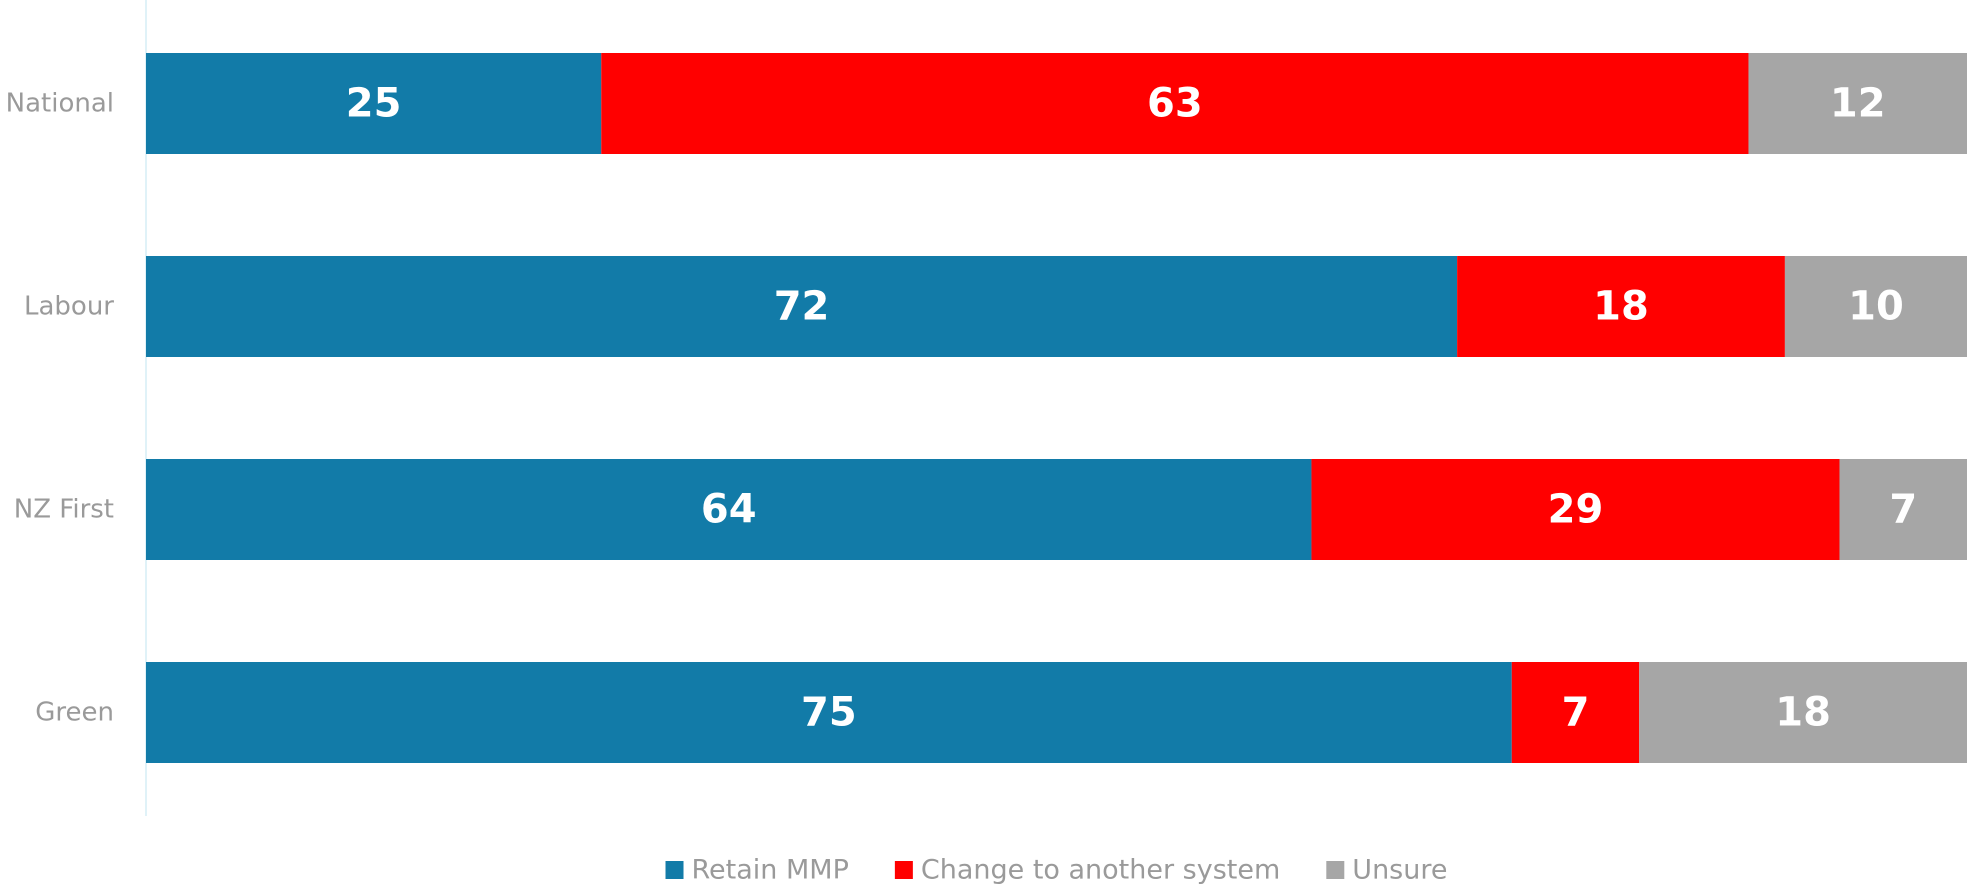  I want to click on bar-green-change-to-another-system, so click(1575, 712).